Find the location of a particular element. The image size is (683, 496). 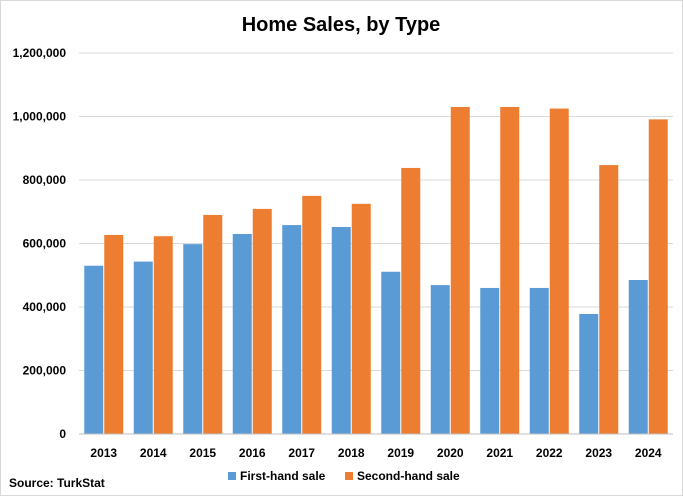

x-tick-label: 2018 is located at coordinates (351, 453).